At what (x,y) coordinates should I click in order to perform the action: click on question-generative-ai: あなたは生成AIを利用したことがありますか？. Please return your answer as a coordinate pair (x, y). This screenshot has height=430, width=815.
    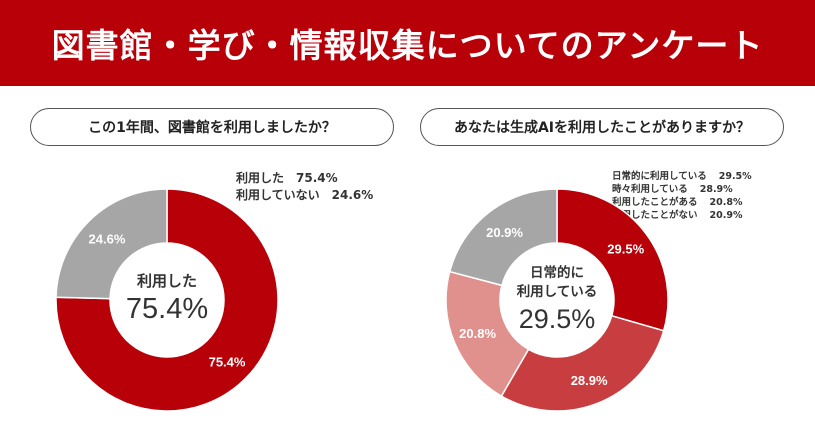
    Looking at the image, I should click on (602, 127).